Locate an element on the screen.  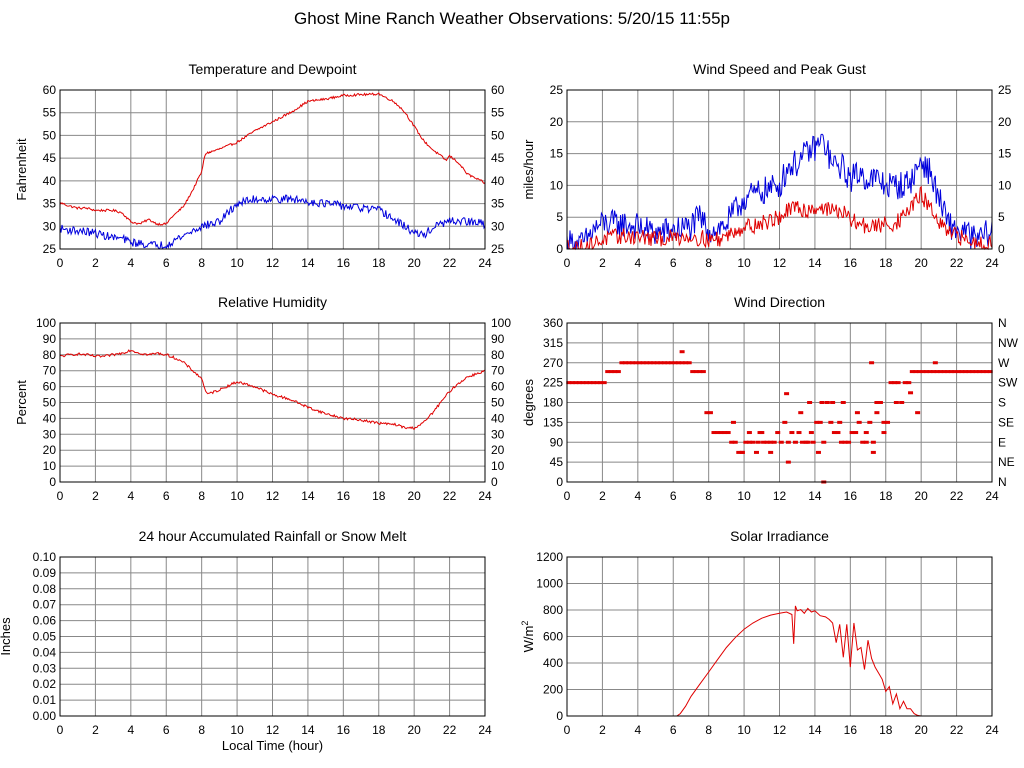
y-tick-label: 0.07 is located at coordinates (45, 605).